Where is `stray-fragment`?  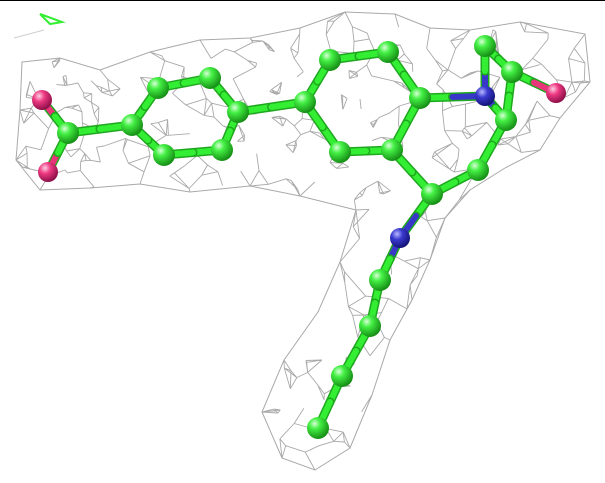
stray-fragment is located at coordinates (39, 26).